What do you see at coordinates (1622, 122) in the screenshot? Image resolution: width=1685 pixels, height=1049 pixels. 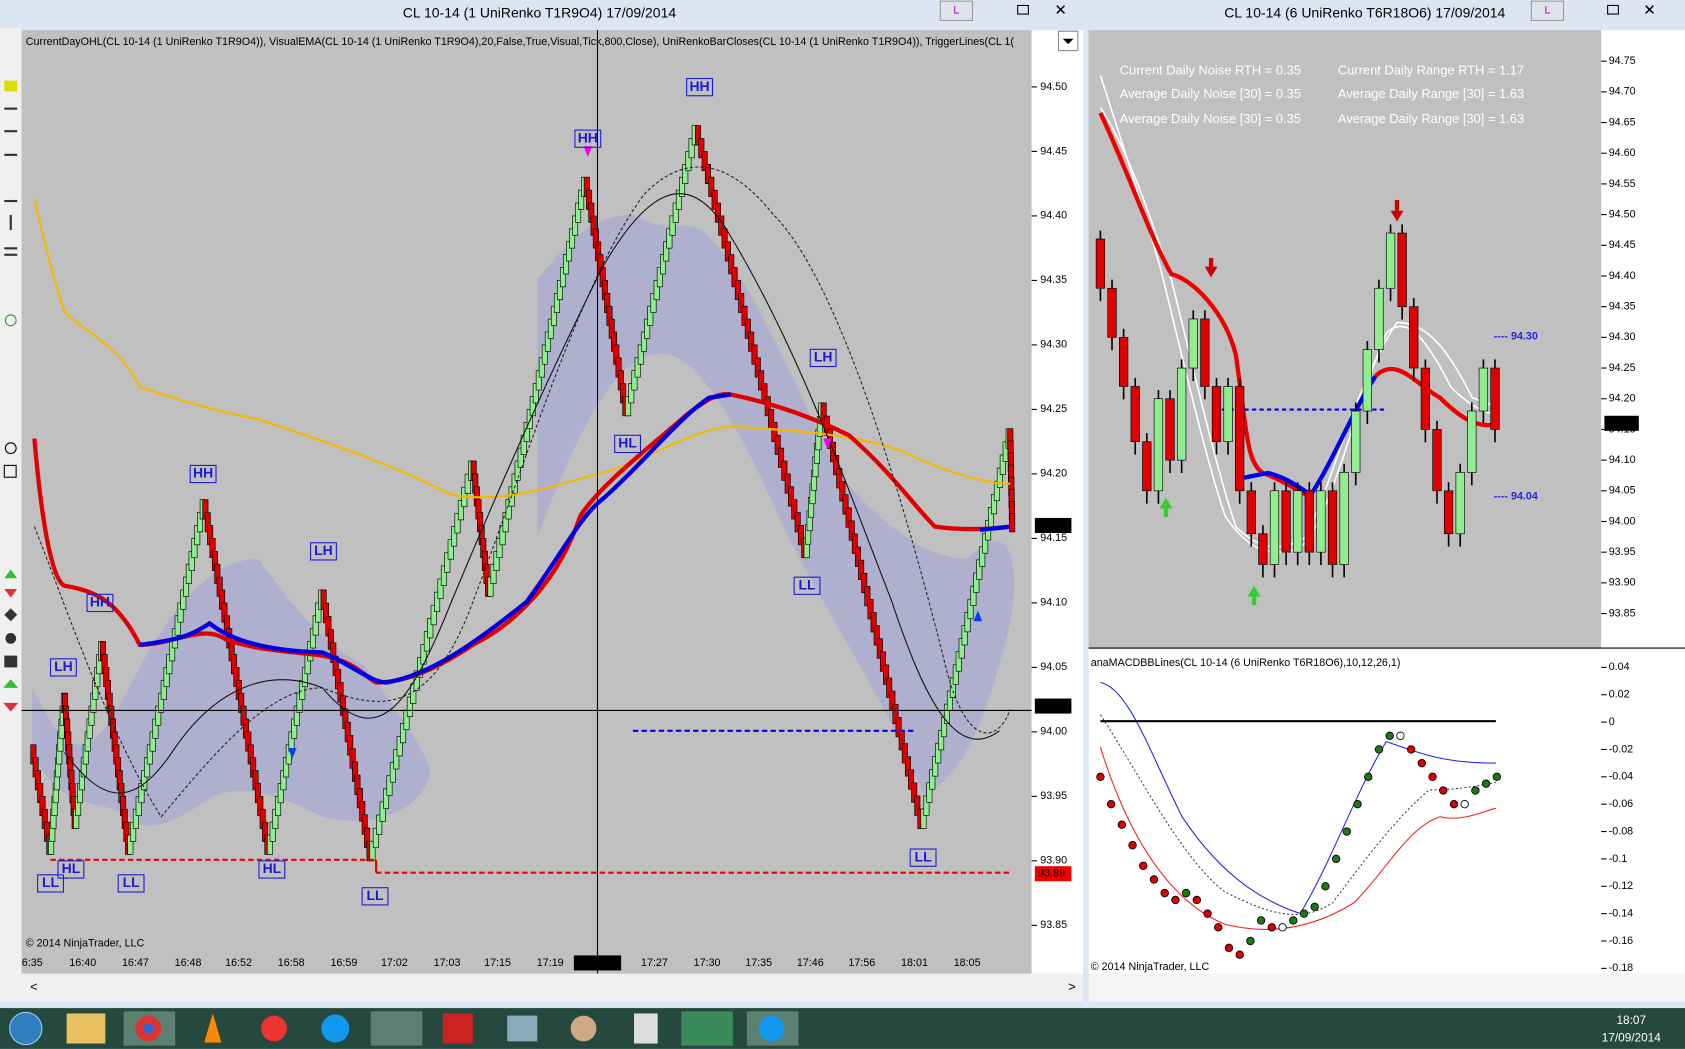 I see `y-tick-label: 94.65` at bounding box center [1622, 122].